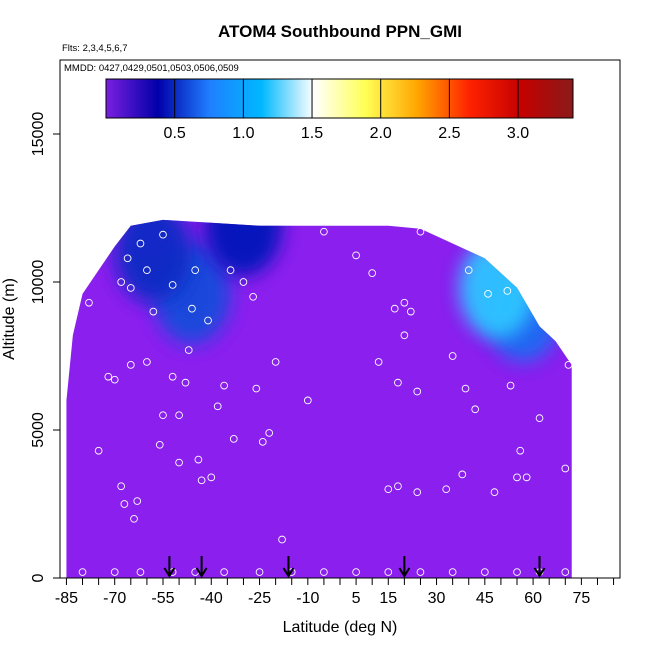 The width and height of the screenshot is (650, 655). I want to click on colorbar-scale, so click(339, 98).